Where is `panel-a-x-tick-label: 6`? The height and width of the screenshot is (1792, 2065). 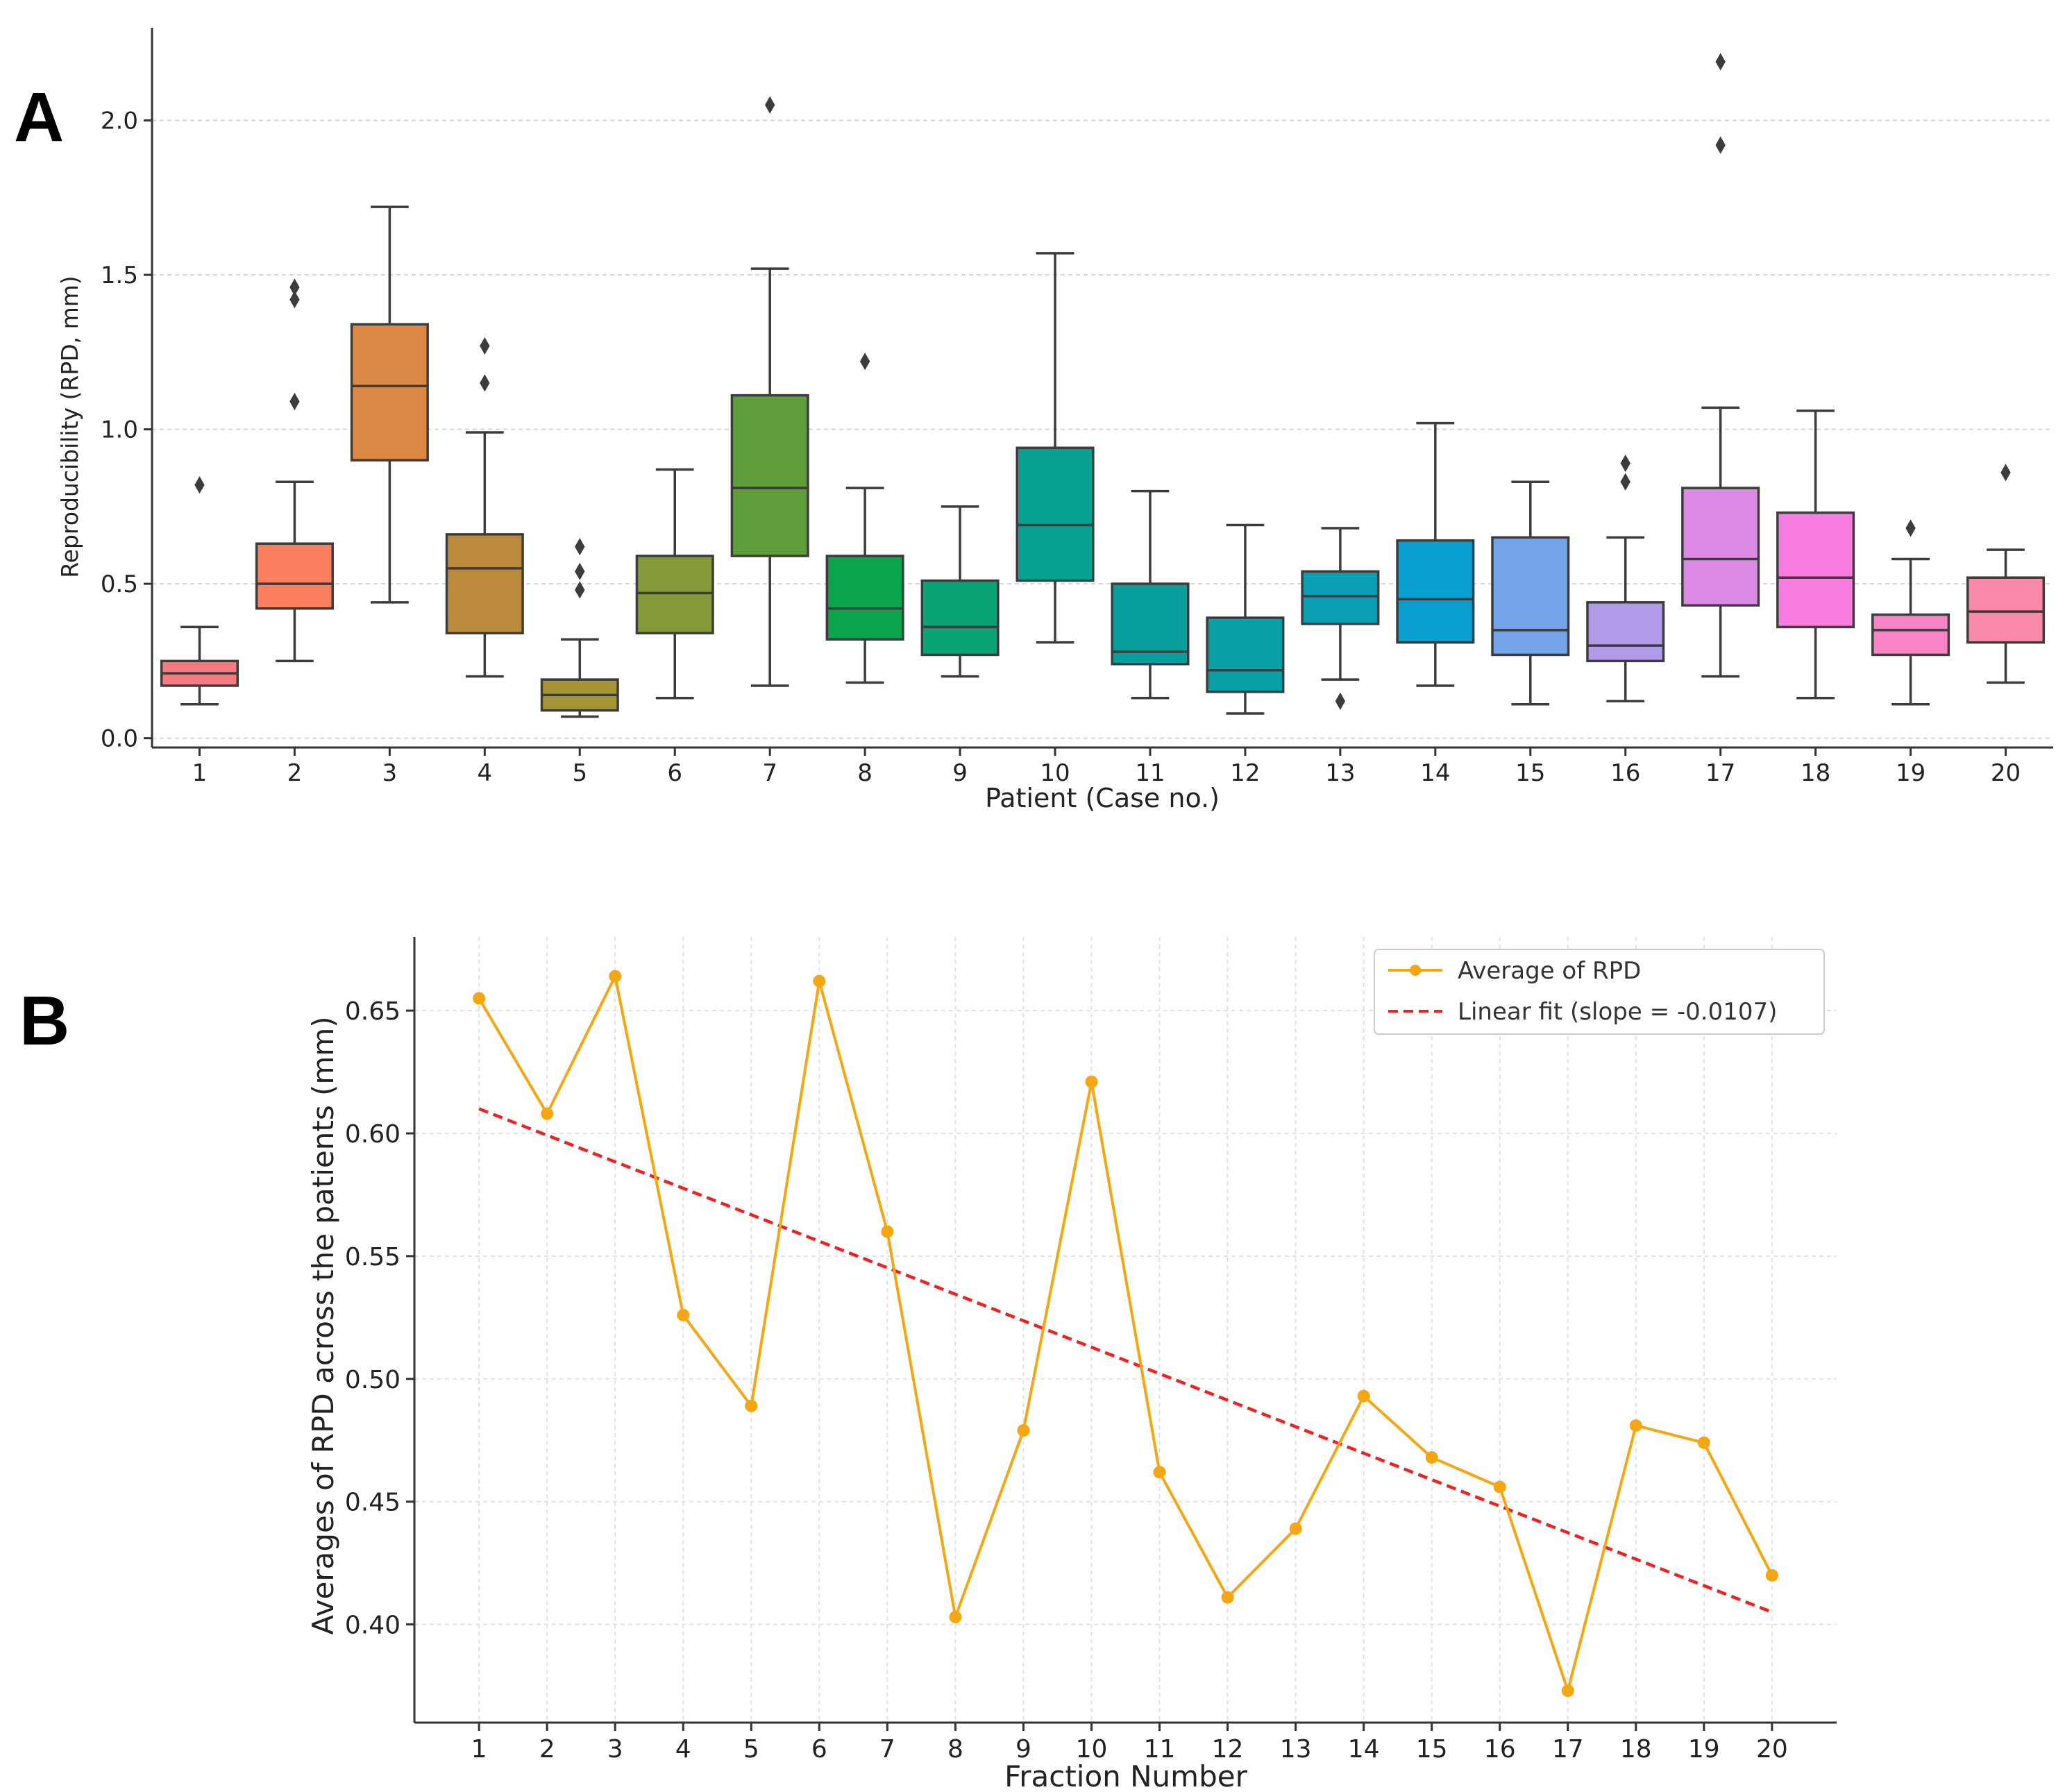
panel-a-x-tick-label: 6 is located at coordinates (674, 773).